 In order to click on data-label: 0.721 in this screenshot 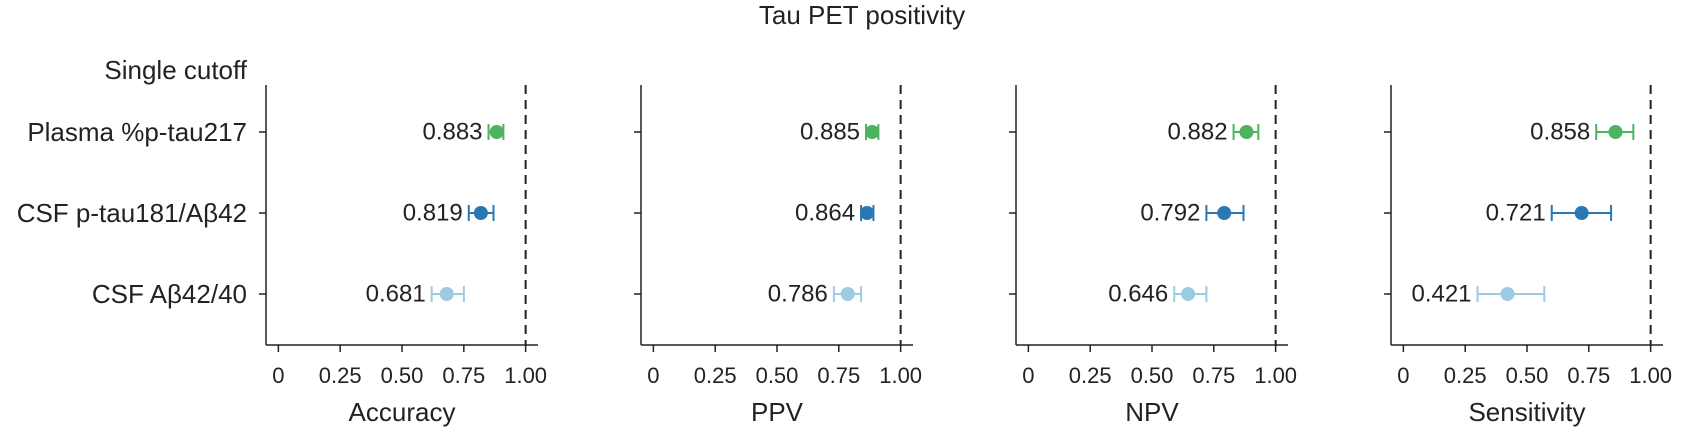, I will do `click(1516, 213)`.